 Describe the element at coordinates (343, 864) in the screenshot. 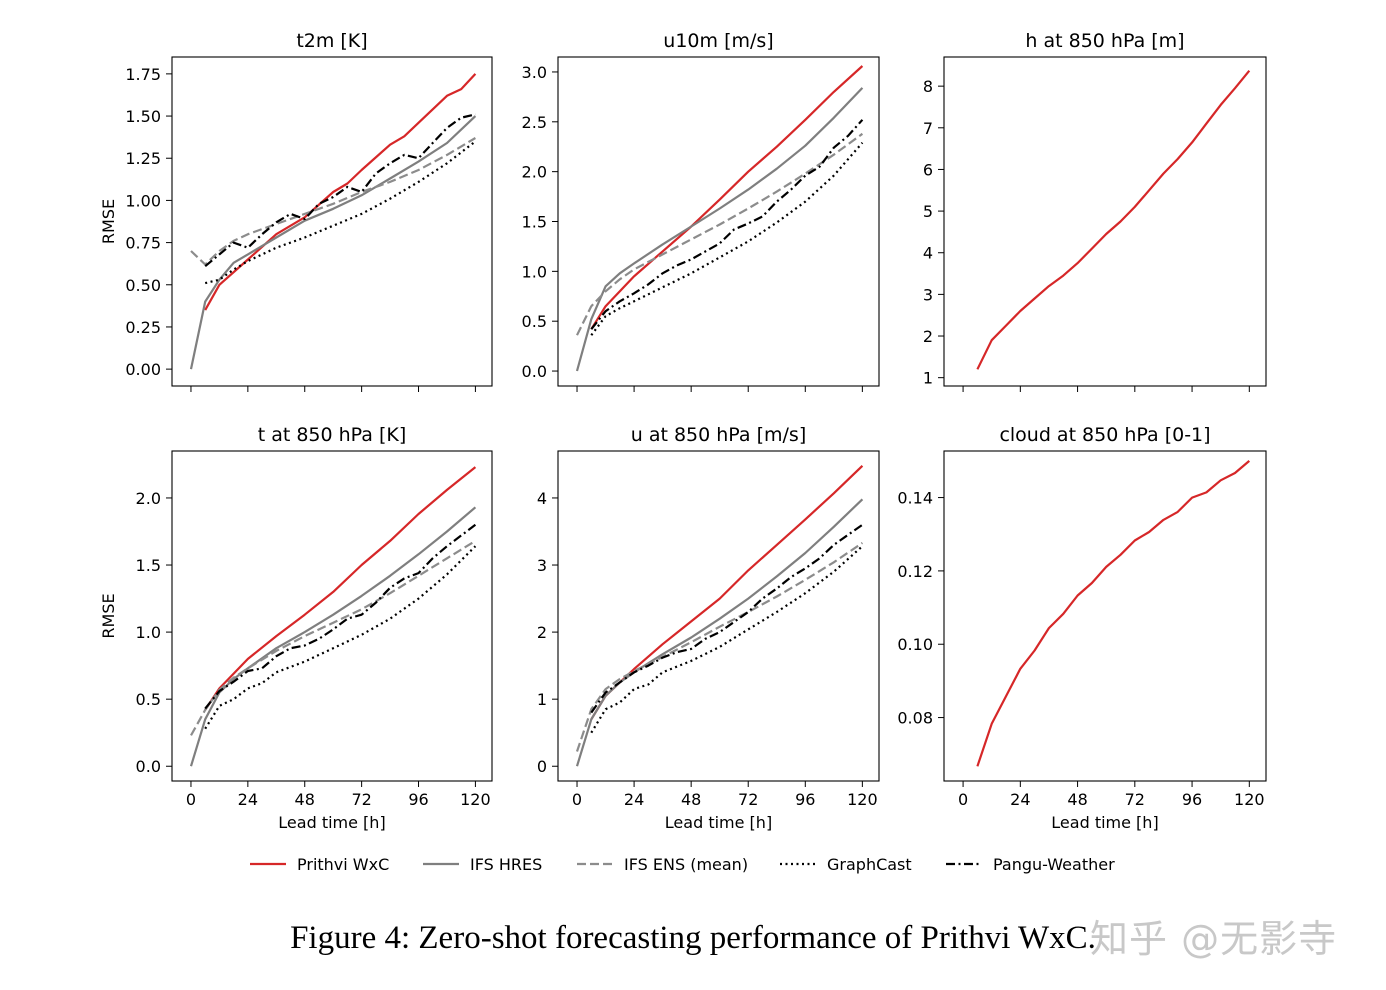

I see `legend-label: Prithvi WxC` at that location.